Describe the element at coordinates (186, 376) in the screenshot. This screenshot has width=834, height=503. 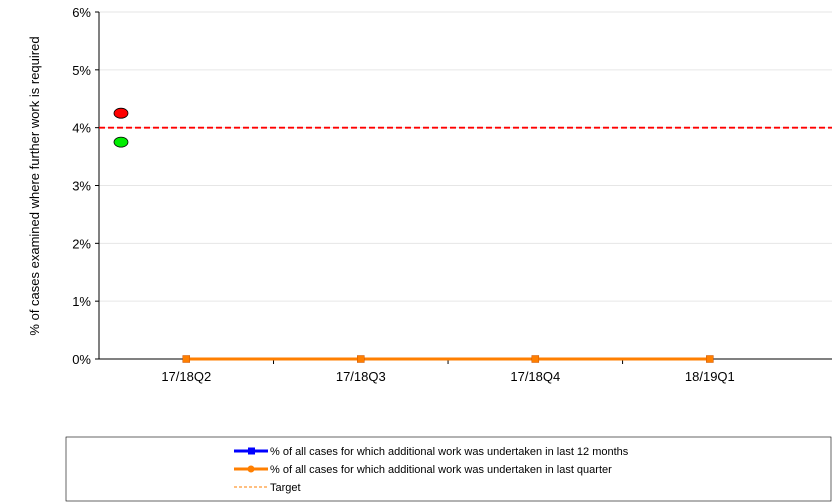
I see `x-tick-label: 17/18Q2` at that location.